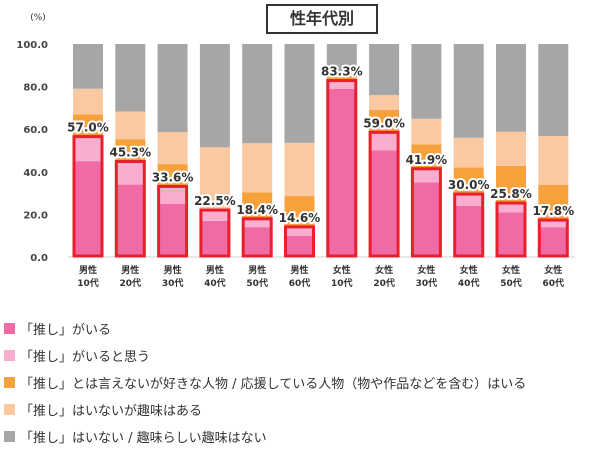 The image size is (603, 455). I want to click on legend-item: 「推し」はいないが趣味はある, so click(265, 409).